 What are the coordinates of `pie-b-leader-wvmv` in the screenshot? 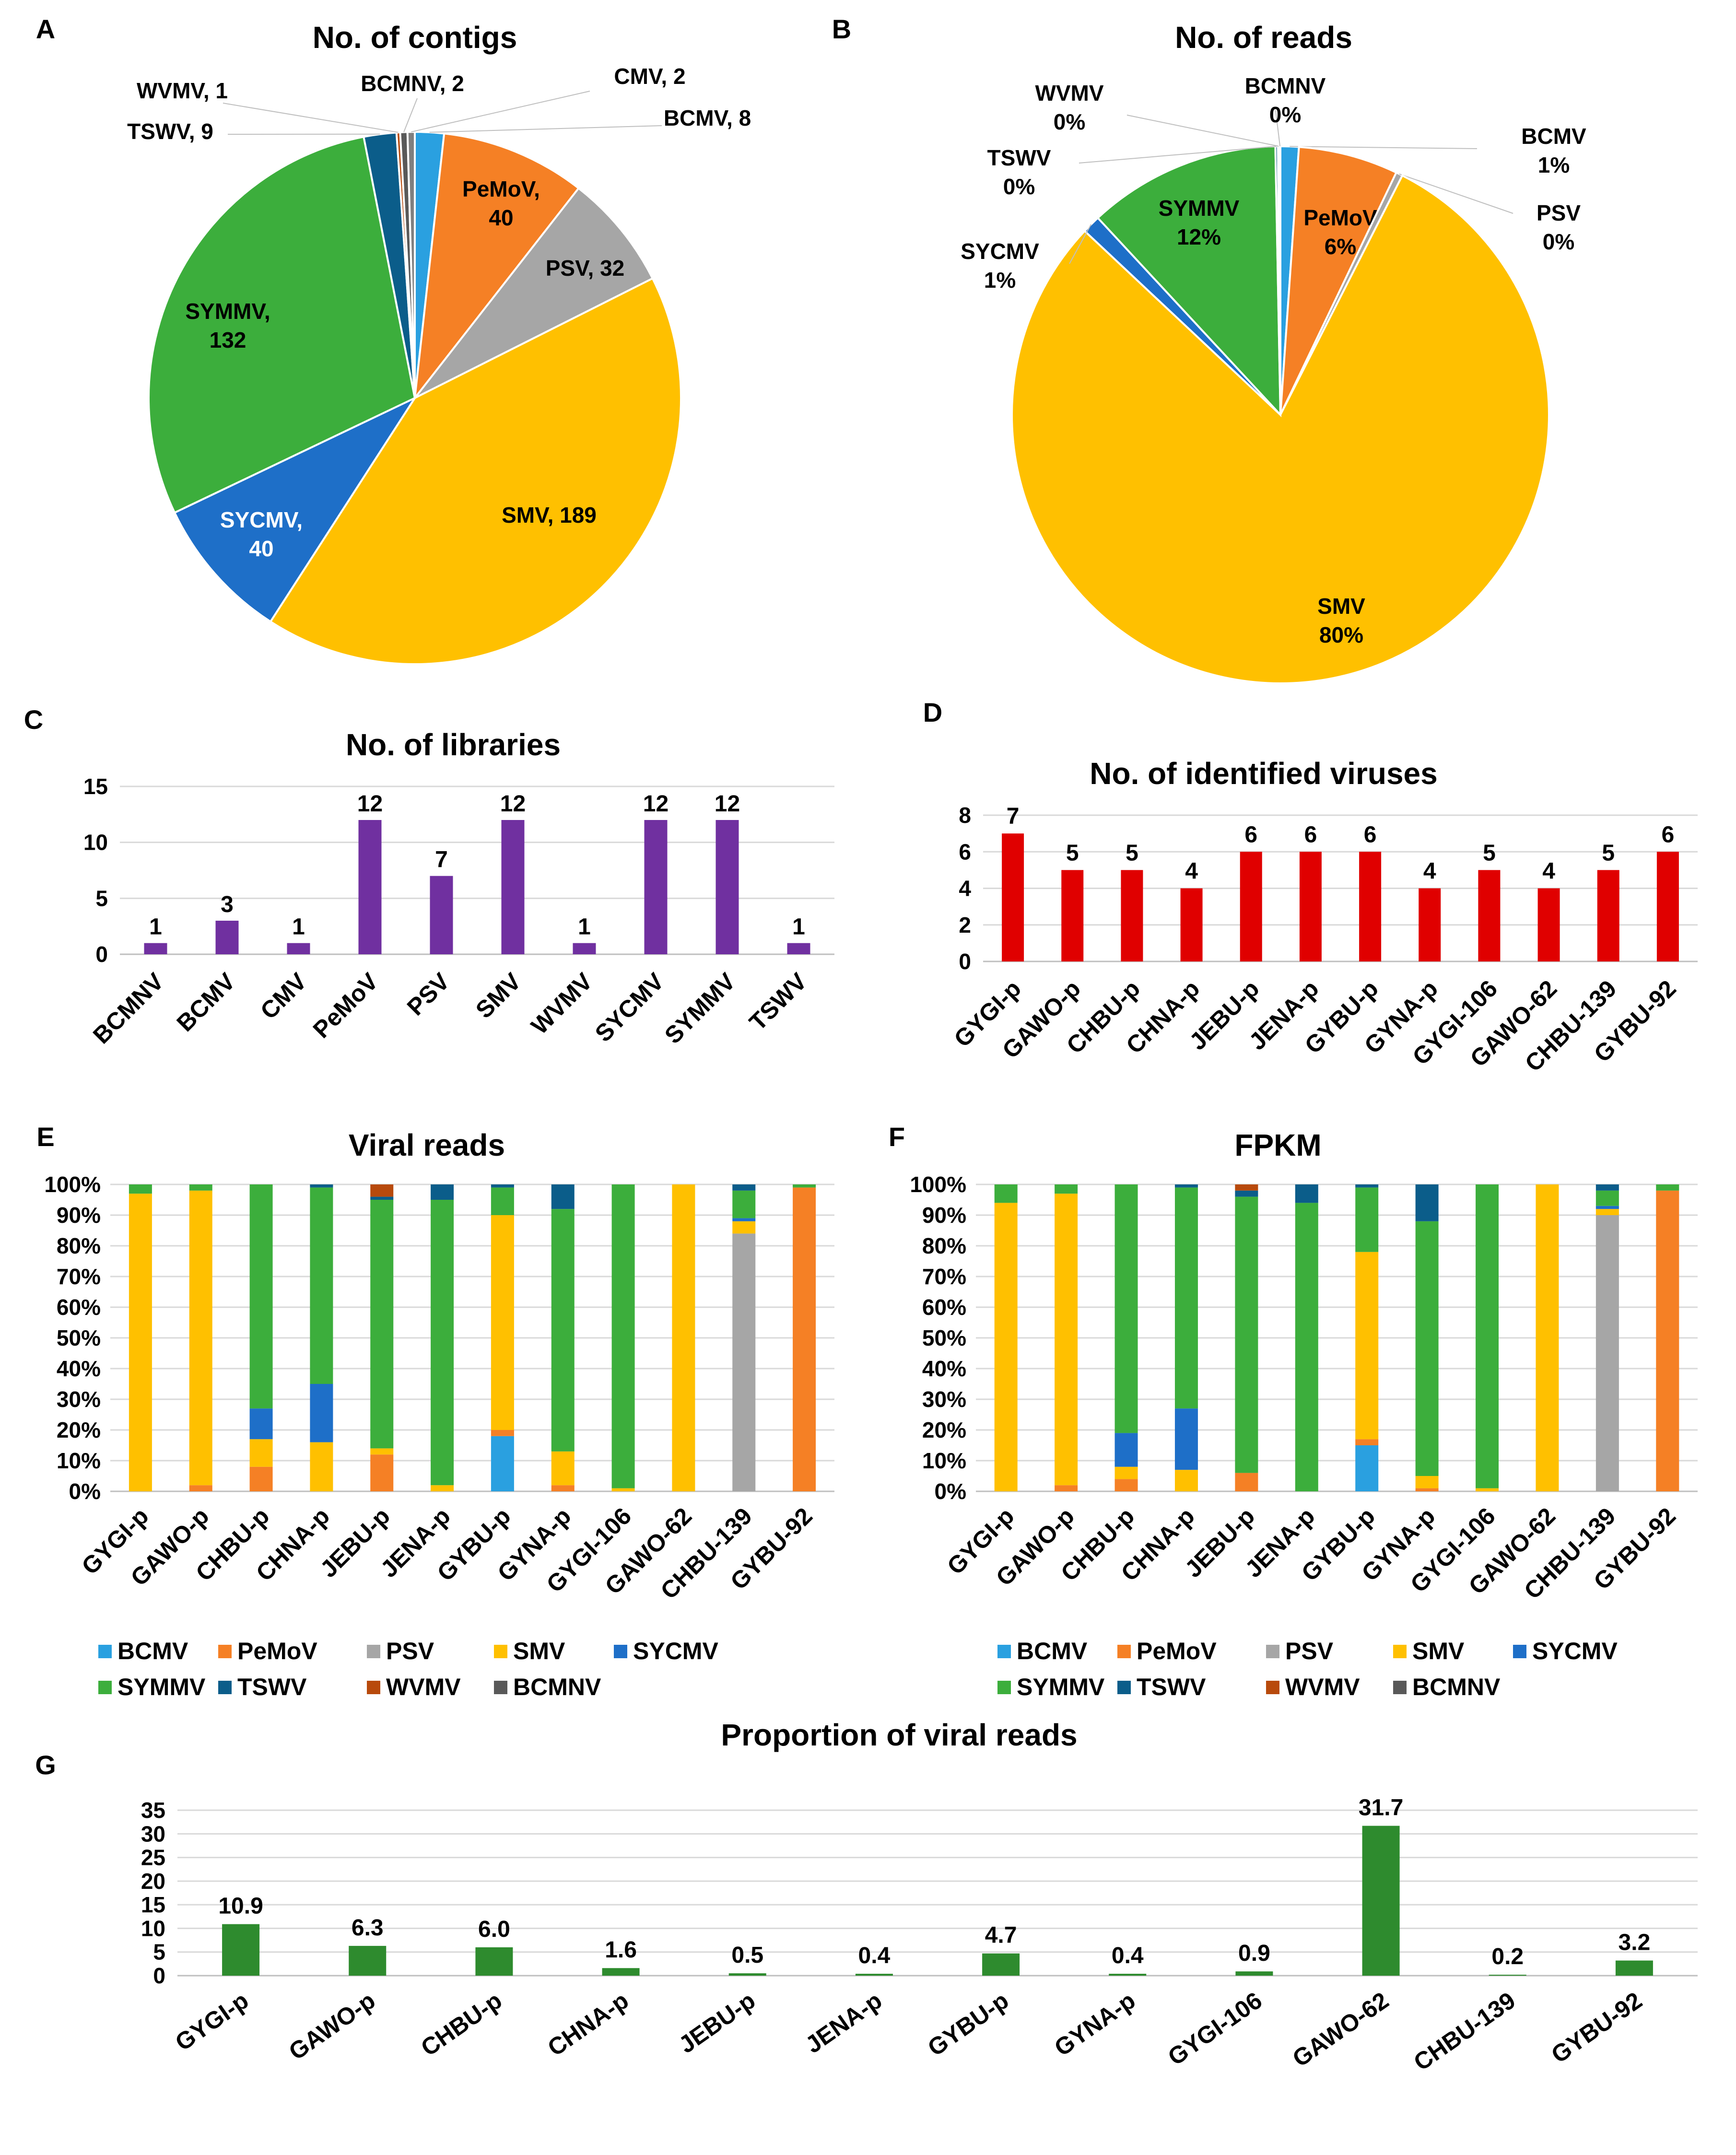 It's located at (1202, 131).